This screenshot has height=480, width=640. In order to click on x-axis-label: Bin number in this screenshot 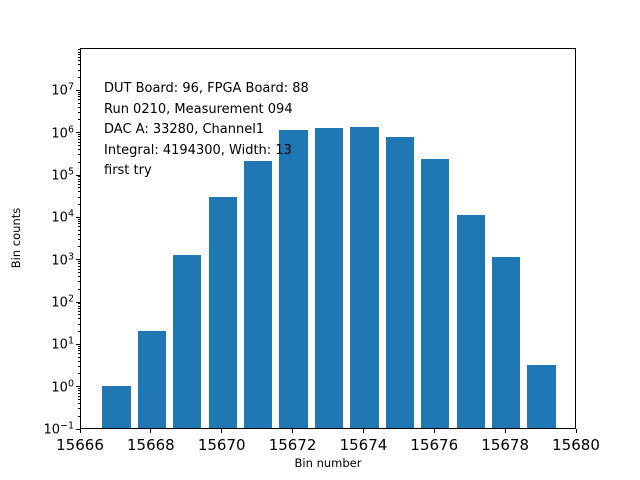, I will do `click(328, 463)`.